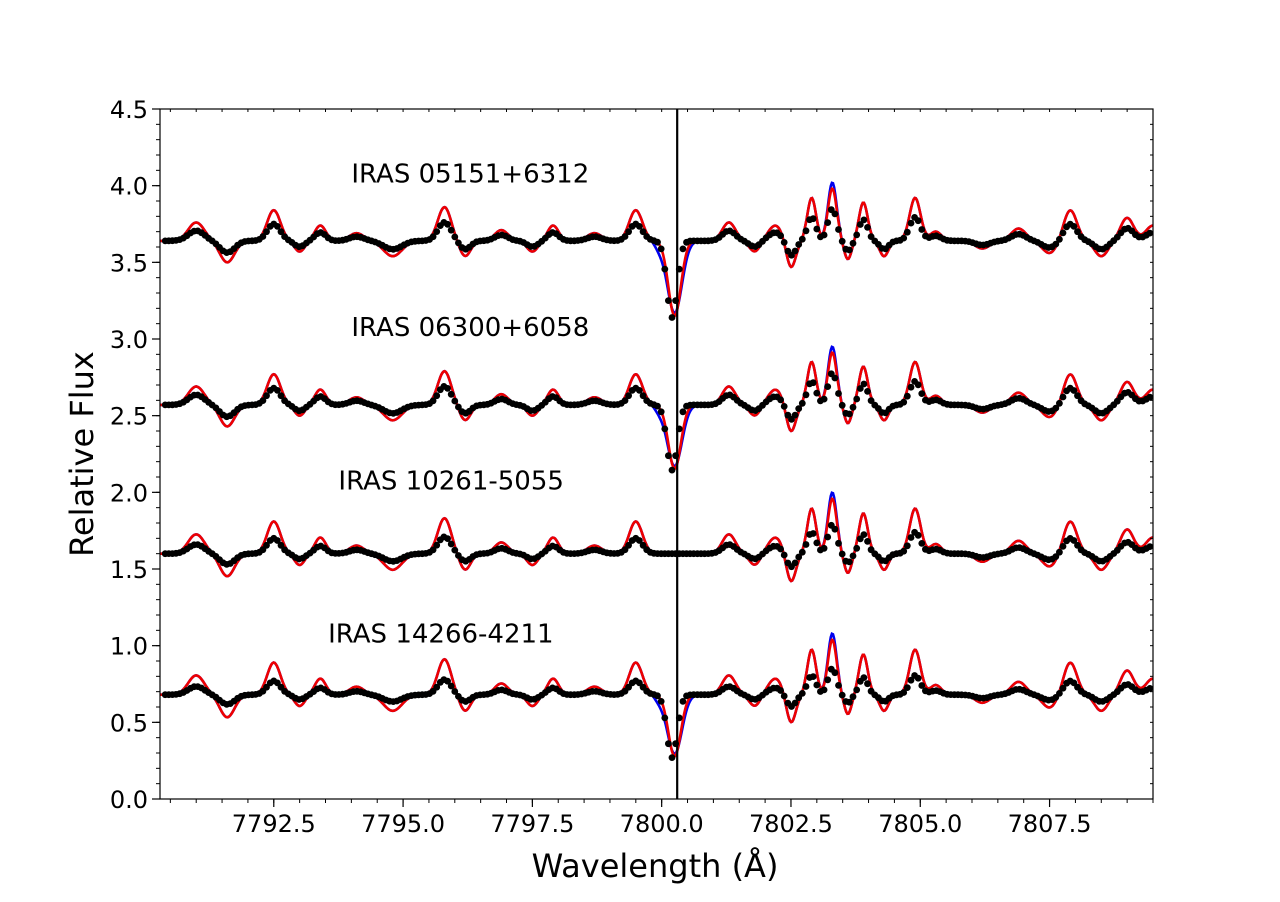 This screenshot has height=902, width=1280. Describe the element at coordinates (129, 800) in the screenshot. I see `y-tick-label: 0.0` at that location.